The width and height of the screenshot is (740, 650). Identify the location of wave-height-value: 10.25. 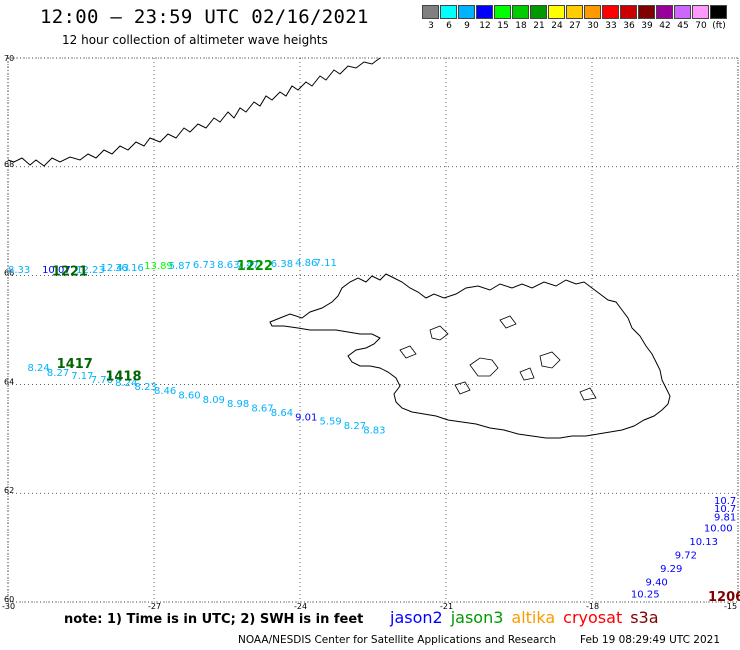
(645, 595).